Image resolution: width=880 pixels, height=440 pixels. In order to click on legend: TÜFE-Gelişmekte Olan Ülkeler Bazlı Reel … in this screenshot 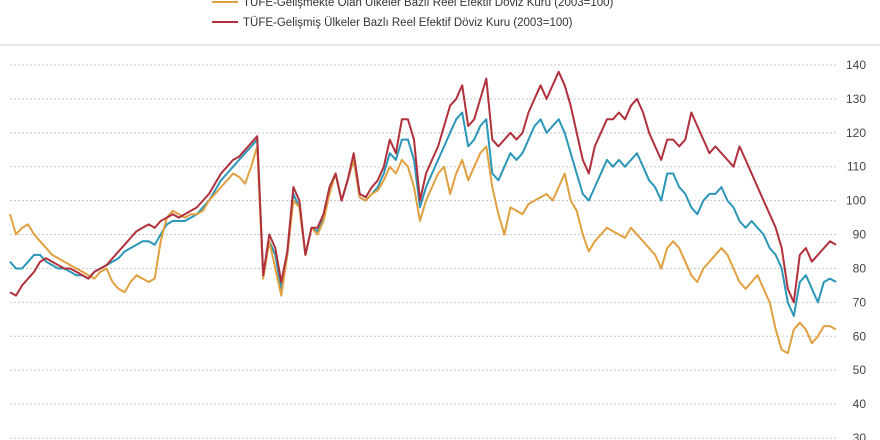, I will do `click(413, 14)`.